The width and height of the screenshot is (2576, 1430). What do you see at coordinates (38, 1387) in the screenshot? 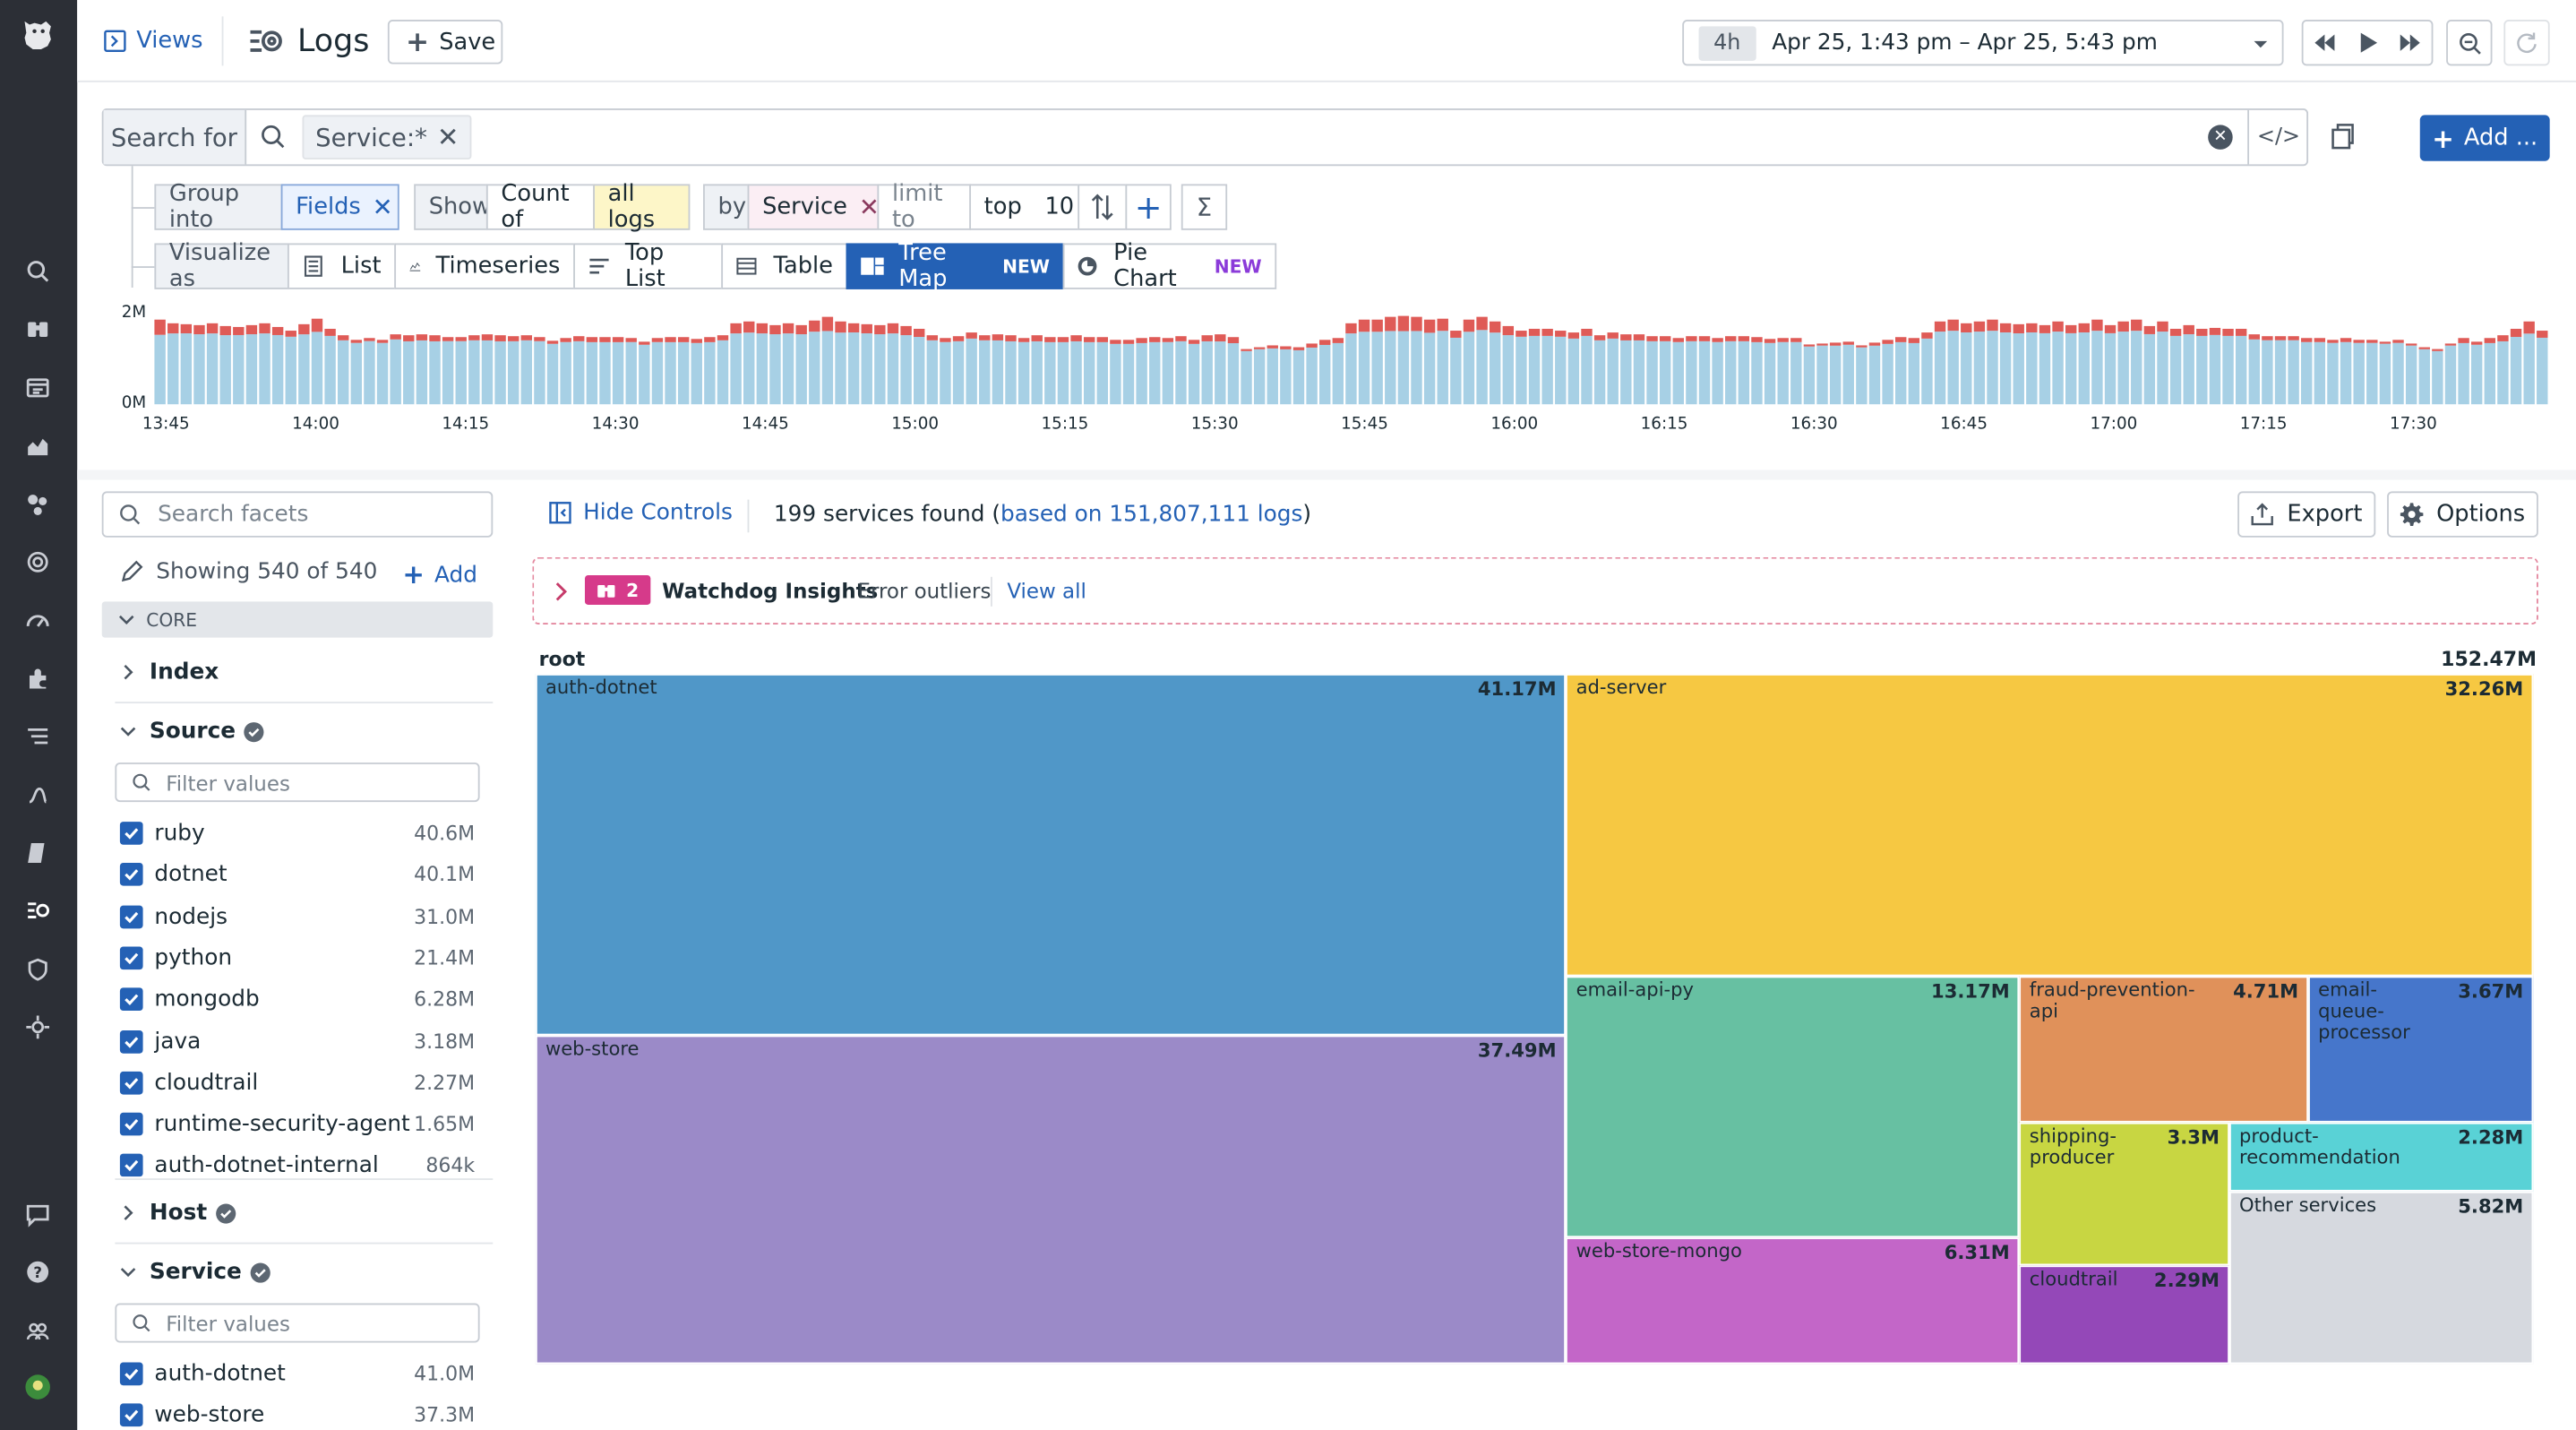
I see `user-avatar-icon` at bounding box center [38, 1387].